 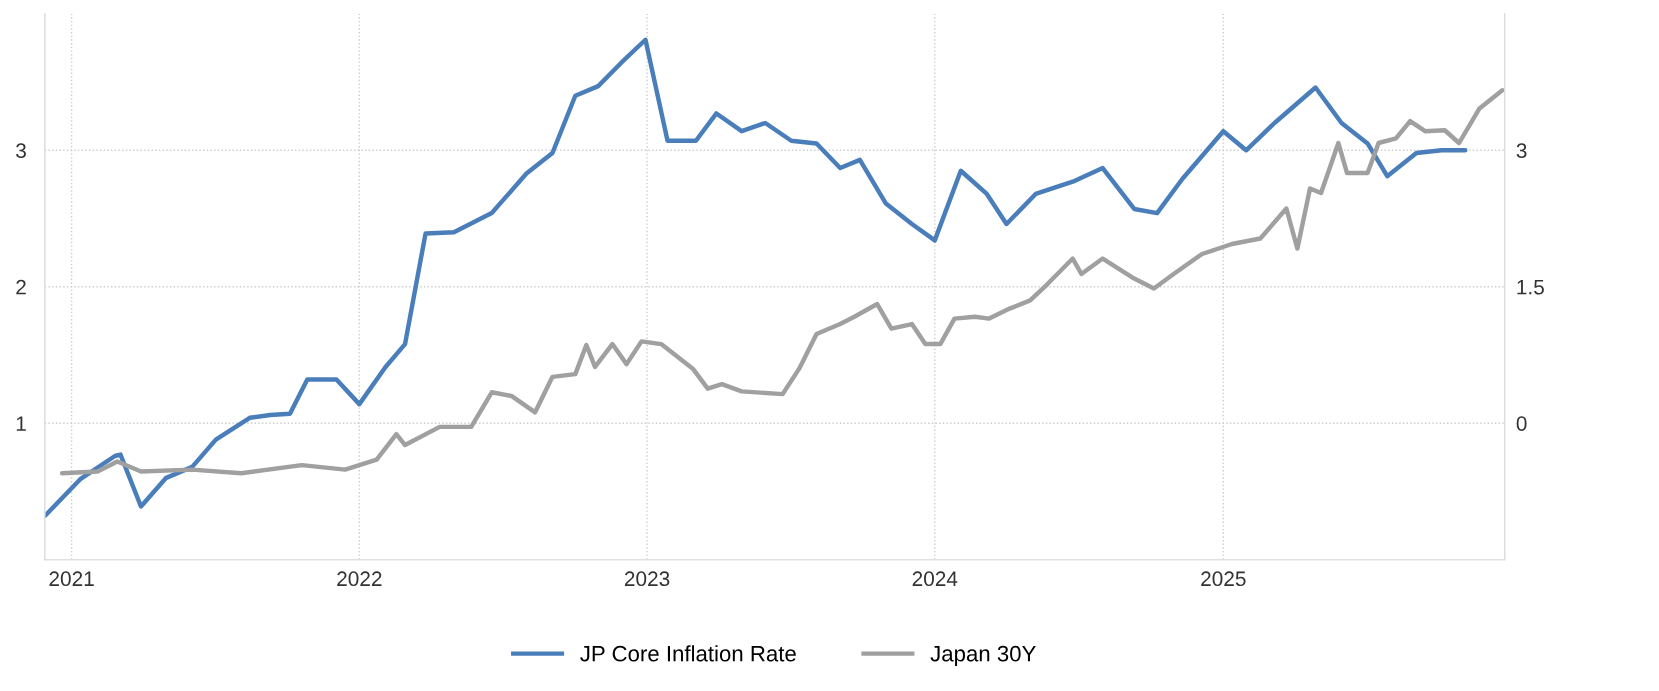 What do you see at coordinates (21, 151) in the screenshot?
I see `y-tick-label: 3` at bounding box center [21, 151].